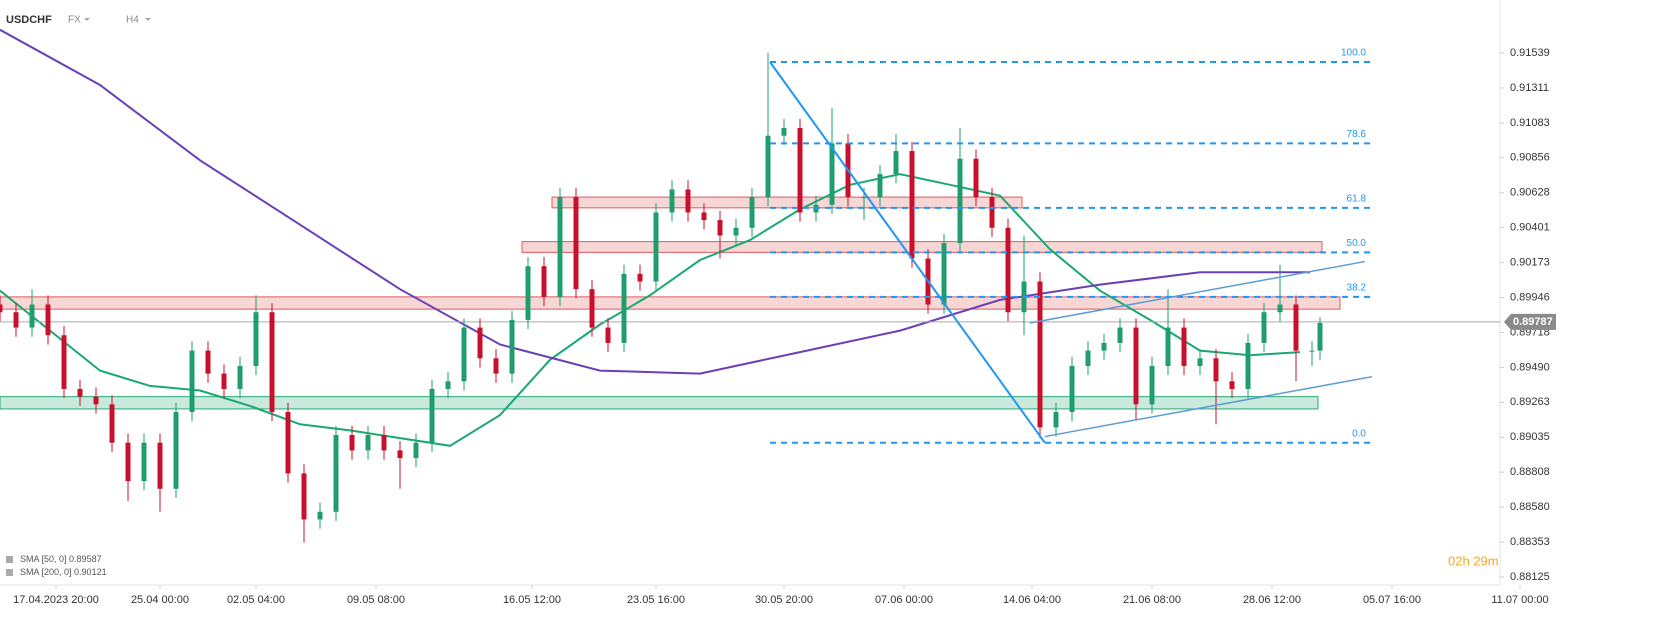 Image resolution: width=1653 pixels, height=638 pixels. What do you see at coordinates (1392, 600) in the screenshot?
I see `x-tick-label: 05.07 16:00` at bounding box center [1392, 600].